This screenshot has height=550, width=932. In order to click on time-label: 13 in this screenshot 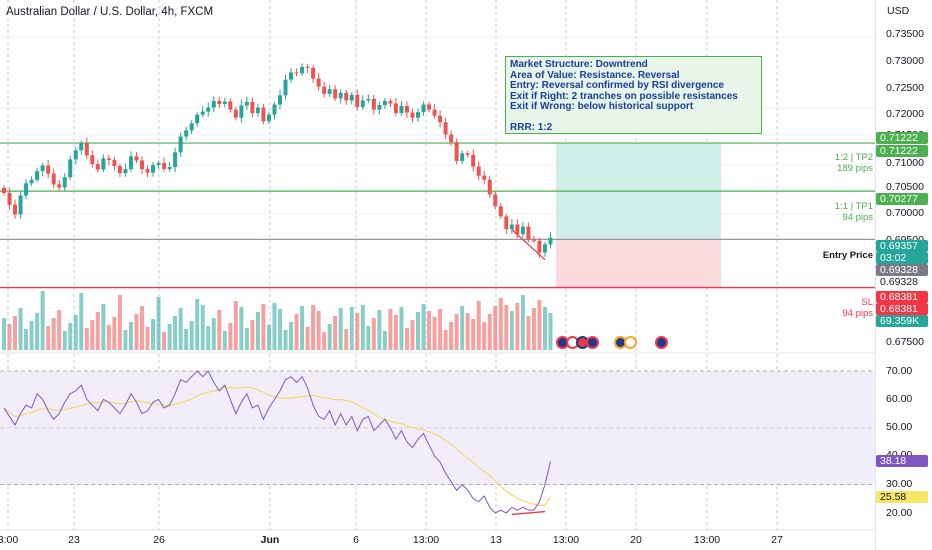, I will do `click(496, 540)`.